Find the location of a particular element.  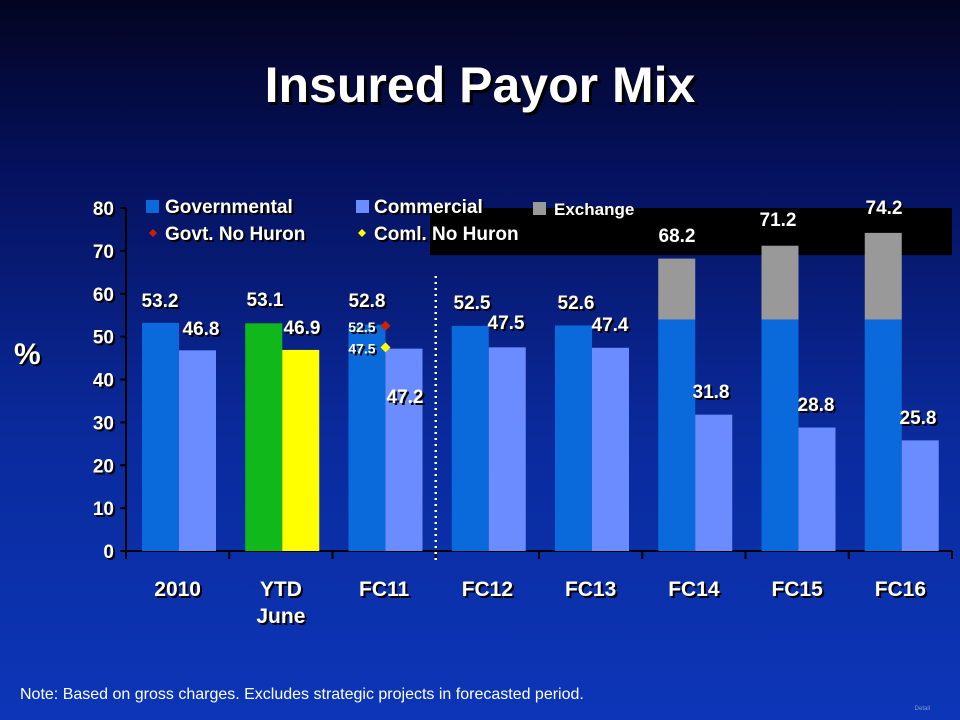

y-tick-label: 80 is located at coordinates (103, 209).